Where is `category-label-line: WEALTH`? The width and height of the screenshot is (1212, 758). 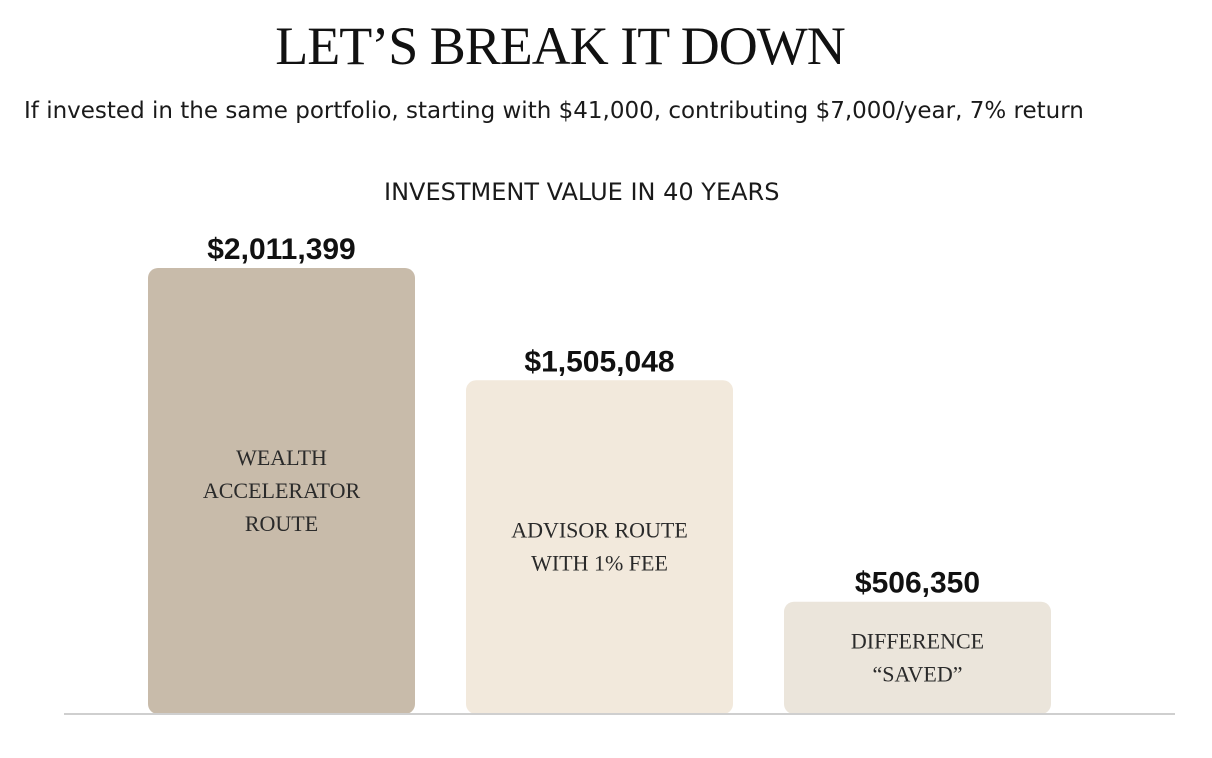
category-label-line: WEALTH is located at coordinates (281, 457).